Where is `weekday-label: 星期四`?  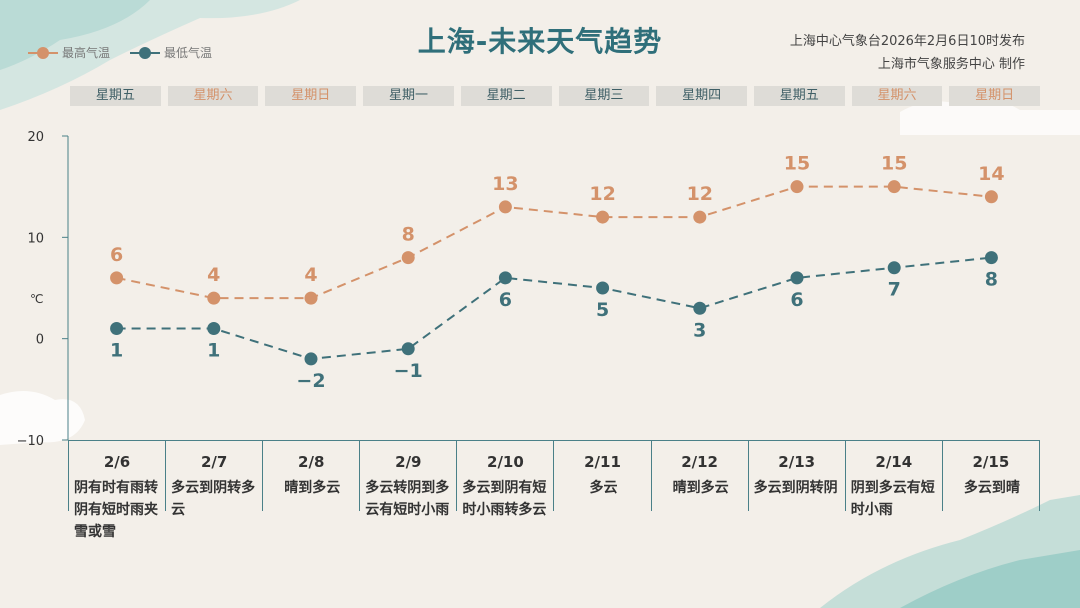 weekday-label: 星期四 is located at coordinates (701, 96).